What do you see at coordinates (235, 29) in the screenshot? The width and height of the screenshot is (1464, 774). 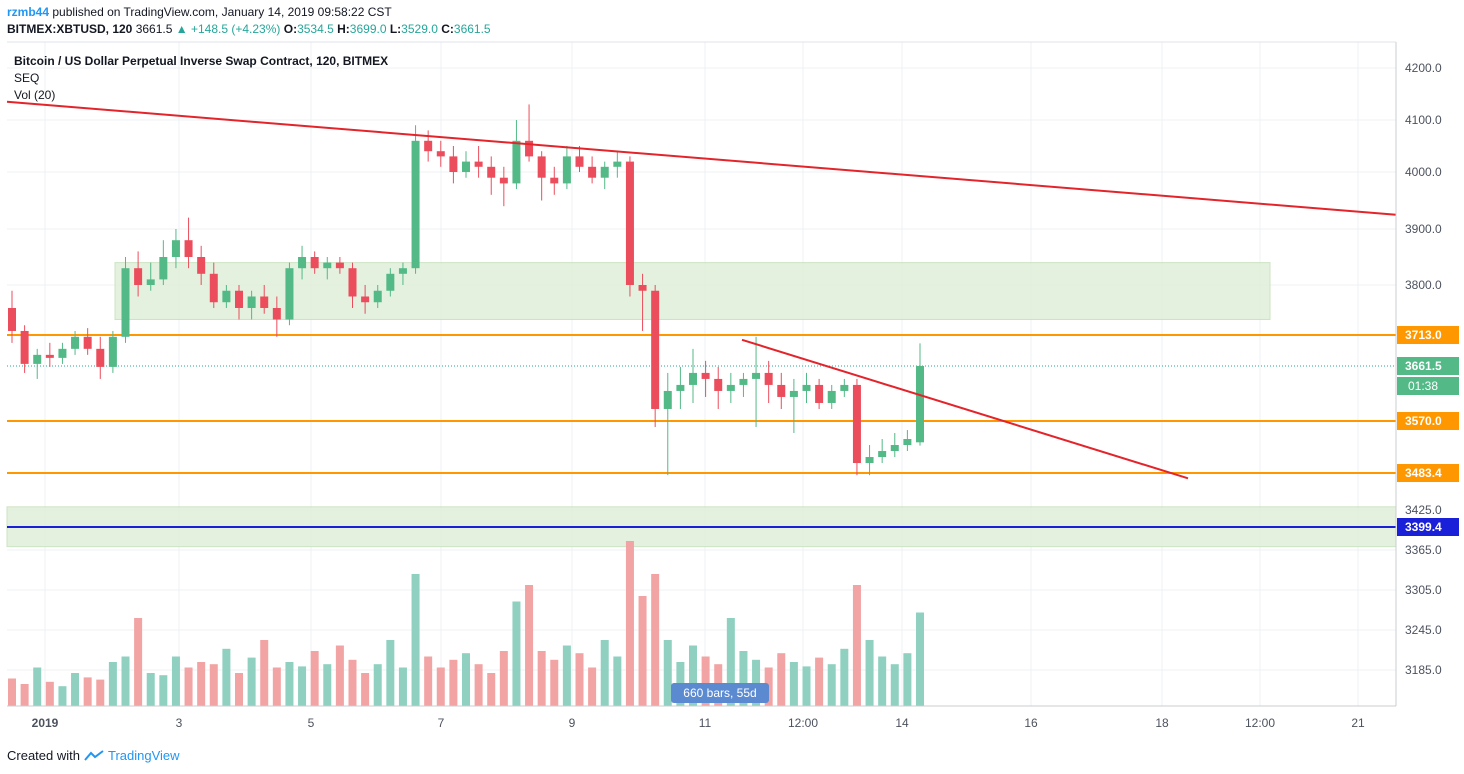 I see `price-change: +148.5 (+4.23%)` at bounding box center [235, 29].